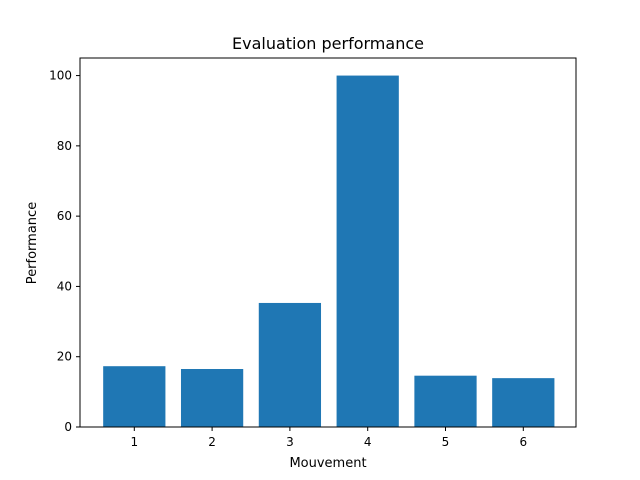 The width and height of the screenshot is (640, 480). What do you see at coordinates (64, 357) in the screenshot?
I see `y-tick-label-20: 20` at bounding box center [64, 357].